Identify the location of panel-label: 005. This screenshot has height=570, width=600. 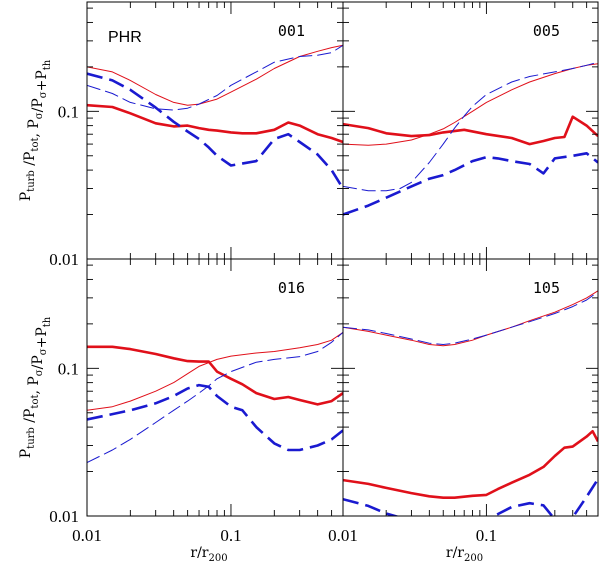
(546, 31).